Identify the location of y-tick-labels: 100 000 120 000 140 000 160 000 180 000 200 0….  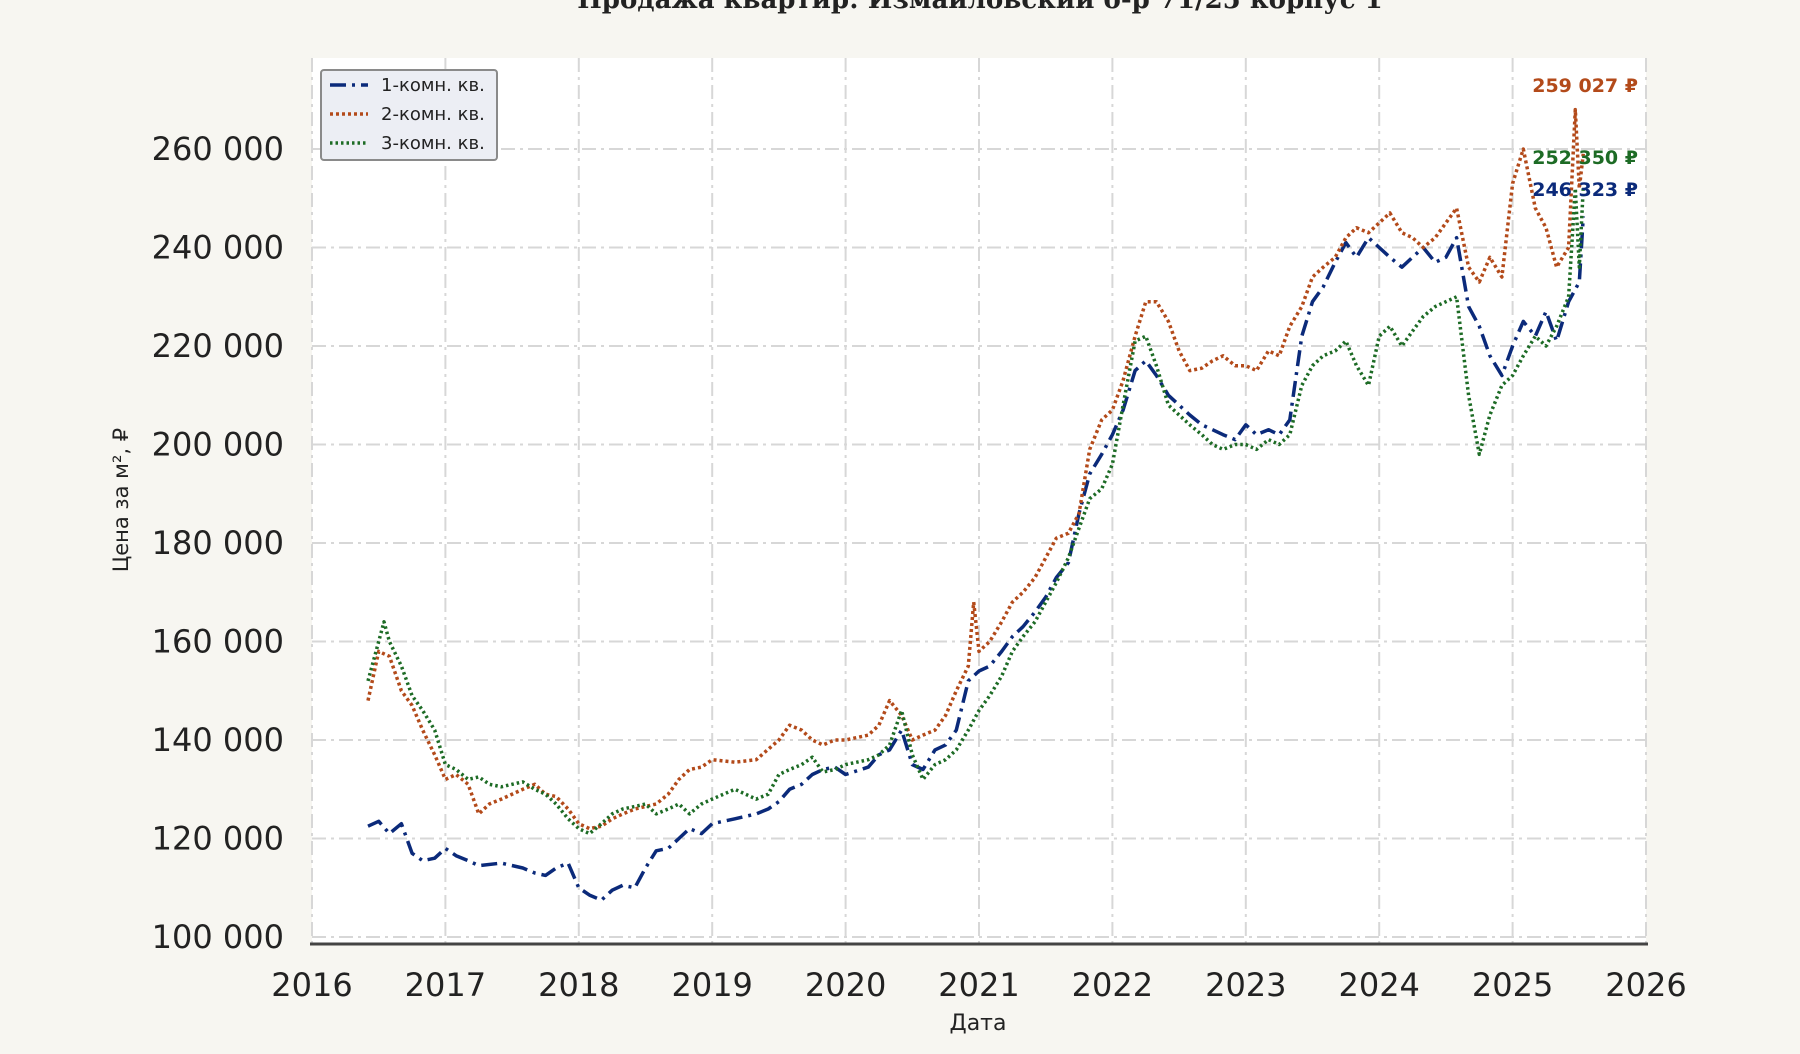
(218, 543).